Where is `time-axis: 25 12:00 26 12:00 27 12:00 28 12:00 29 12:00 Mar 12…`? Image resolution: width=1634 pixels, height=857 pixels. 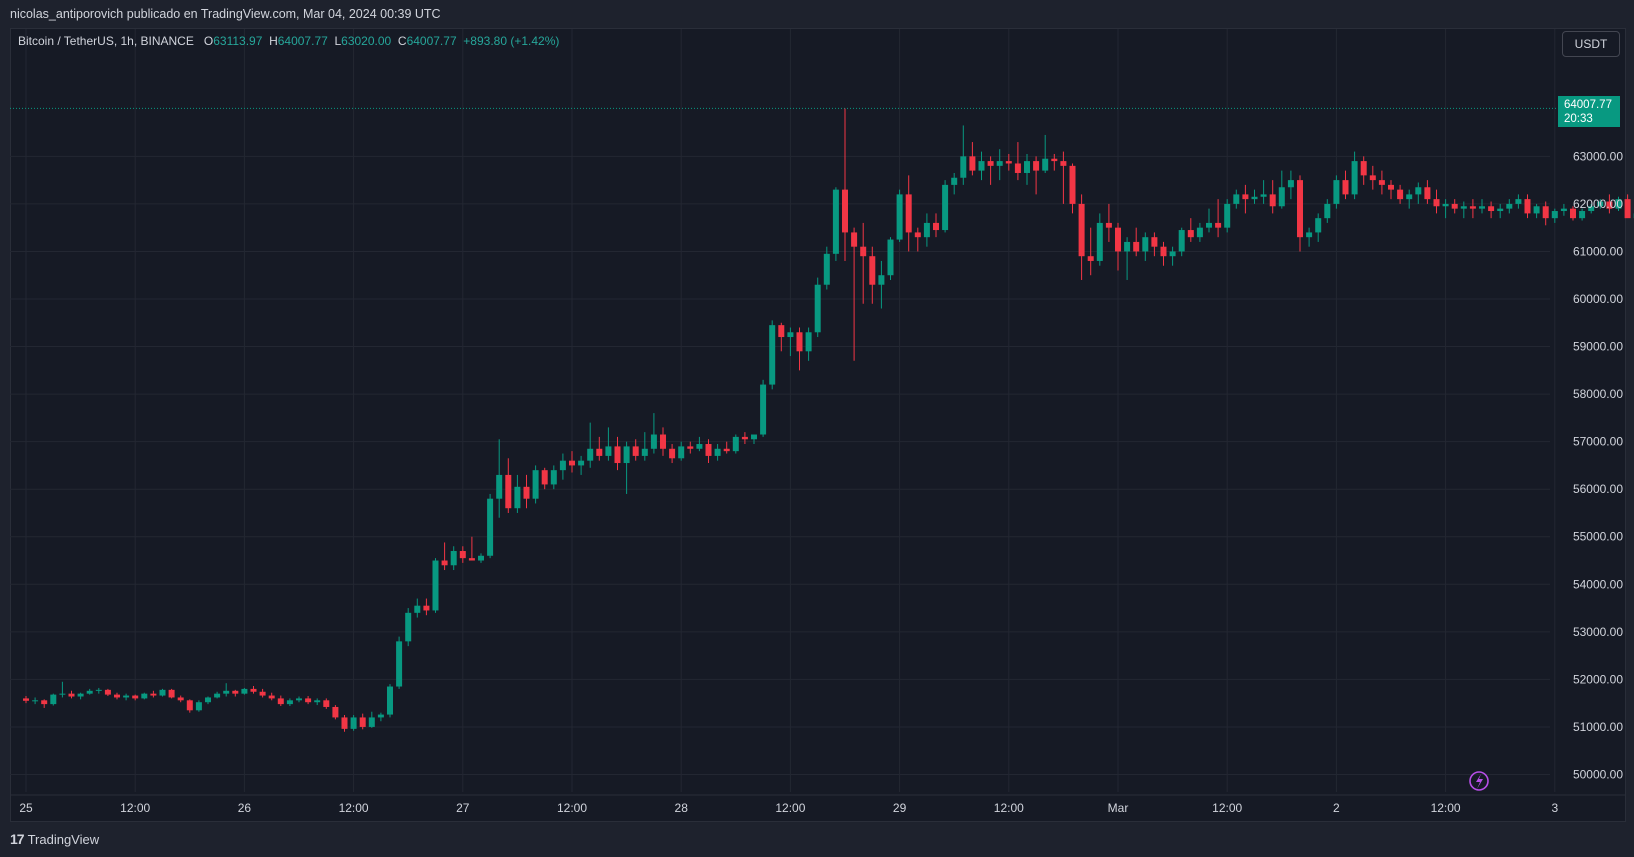
time-axis: 25 12:00 26 12:00 27 12:00 28 12:00 29 12:00 Mar 12… is located at coordinates (826, 808).